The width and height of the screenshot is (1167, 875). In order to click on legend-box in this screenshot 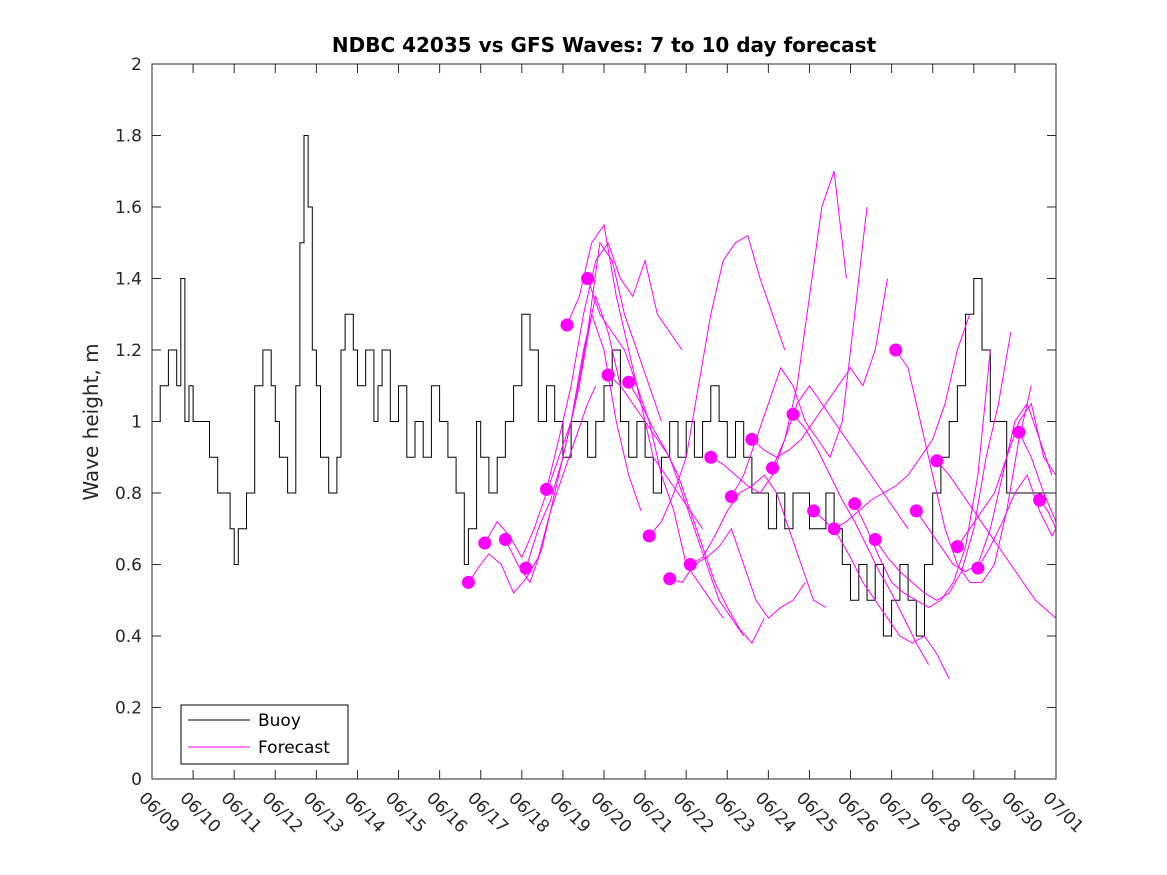, I will do `click(264, 734)`.